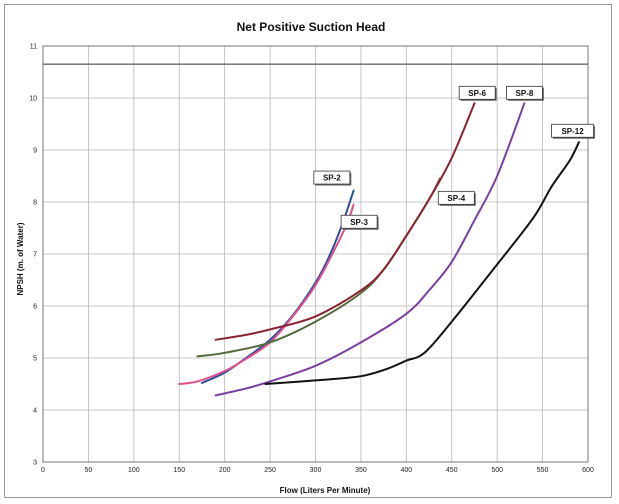 The image size is (619, 504). I want to click on y-tick-label: 4, so click(35, 411).